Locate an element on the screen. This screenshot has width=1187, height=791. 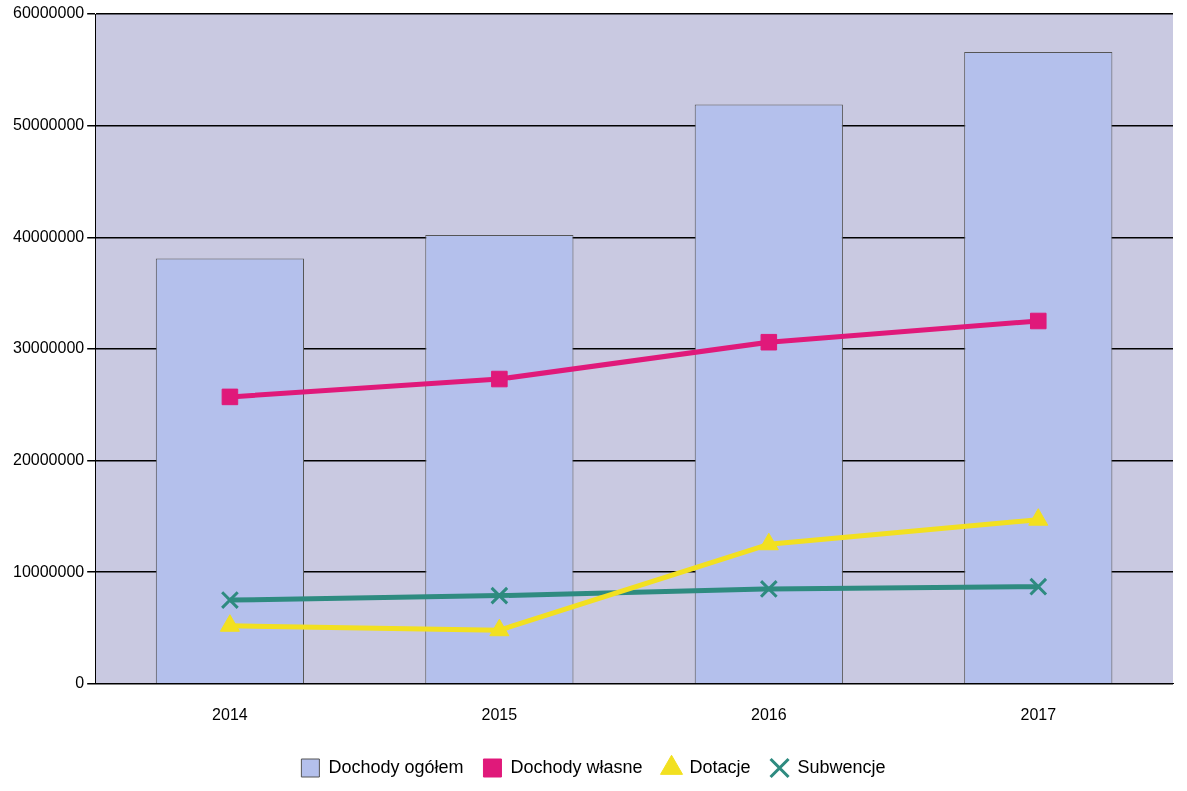
y-tick-label: 50000000 is located at coordinates (49, 125).